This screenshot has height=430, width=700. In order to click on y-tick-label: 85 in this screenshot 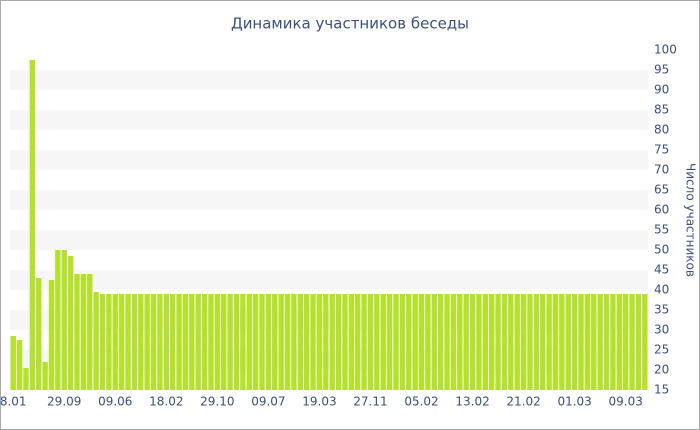, I will do `click(661, 110)`.